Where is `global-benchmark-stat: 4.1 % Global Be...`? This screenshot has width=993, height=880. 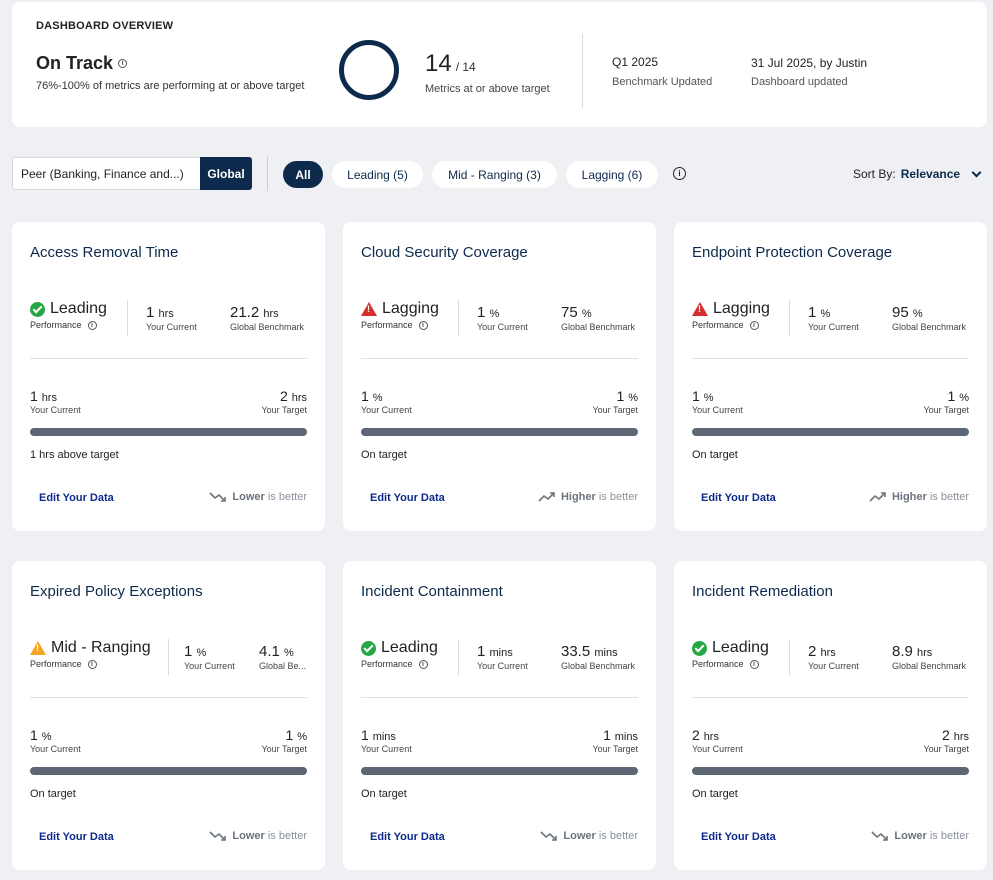
global-benchmark-stat: 4.1 % Global Be... is located at coordinates (283, 657).